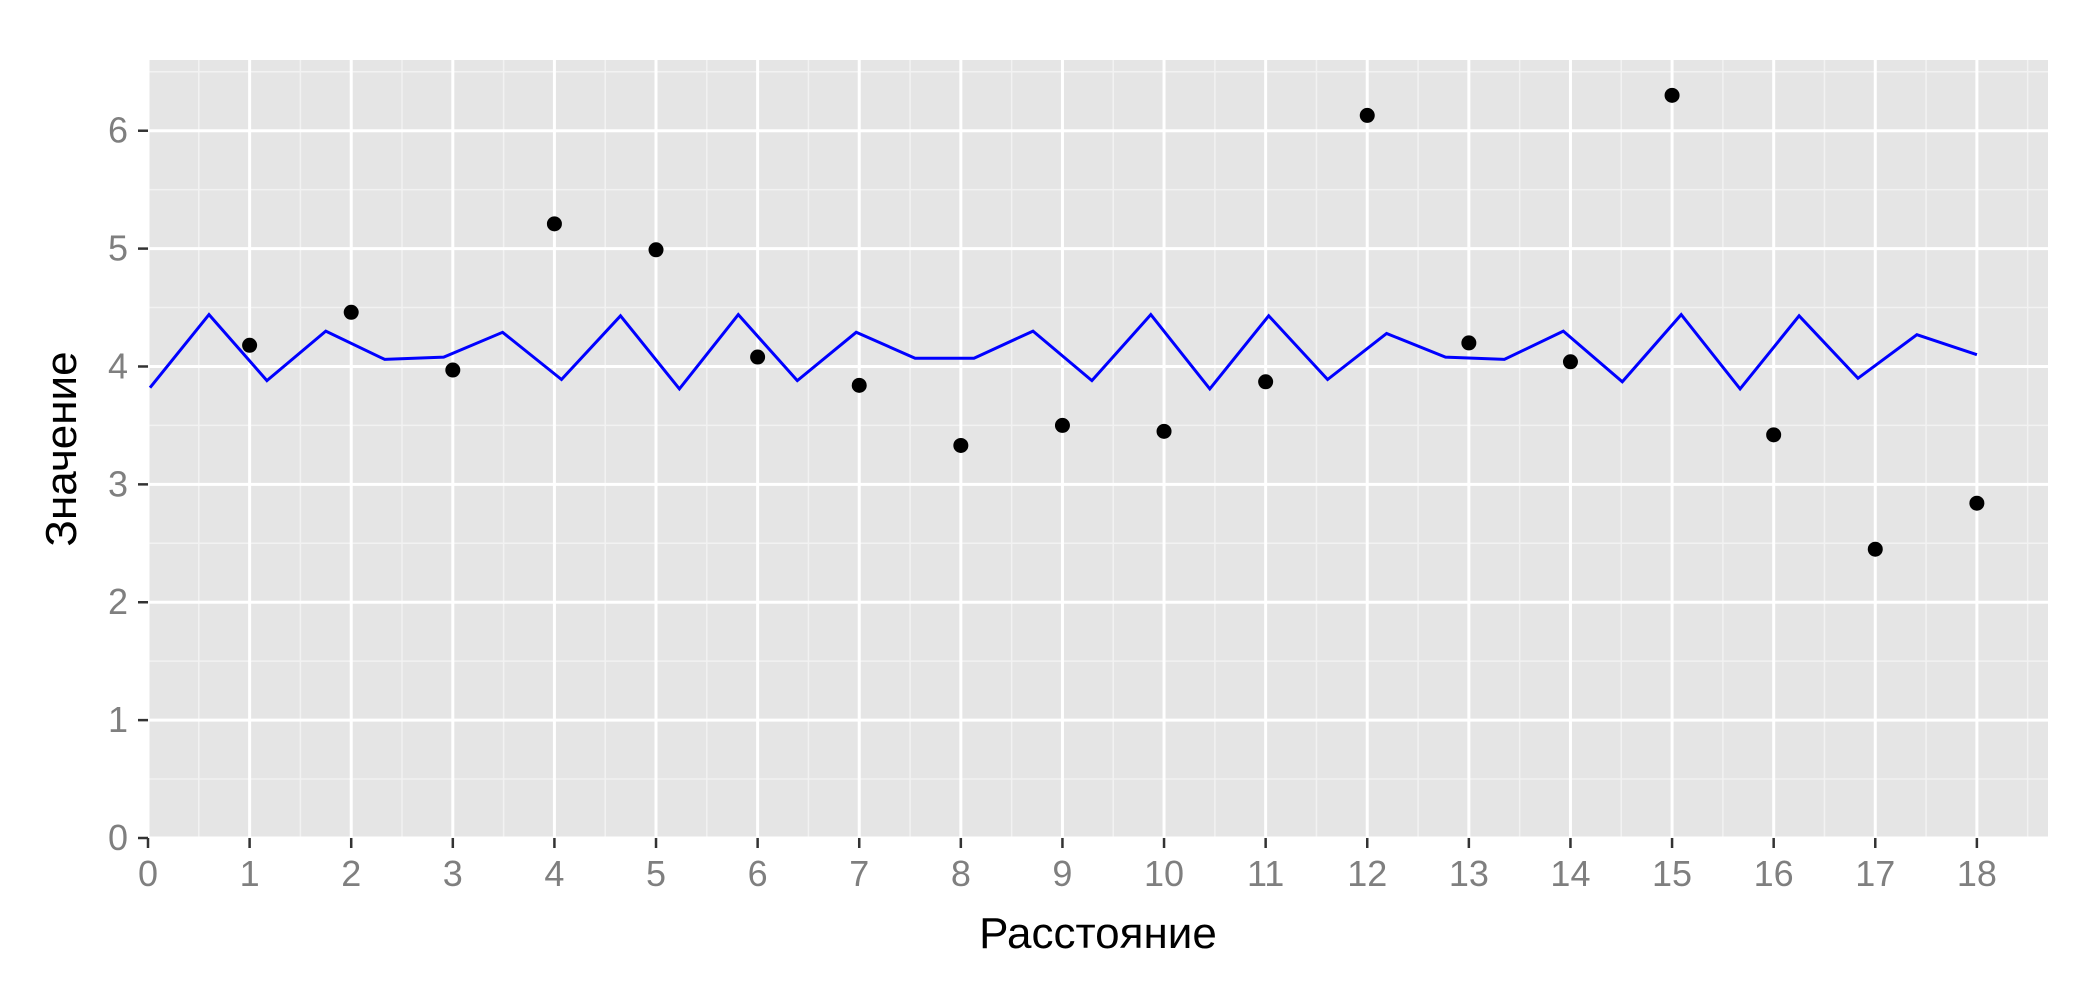 The height and width of the screenshot is (990, 2100). Describe the element at coordinates (1164, 873) in the screenshot. I see `x-tick-label: 10` at that location.